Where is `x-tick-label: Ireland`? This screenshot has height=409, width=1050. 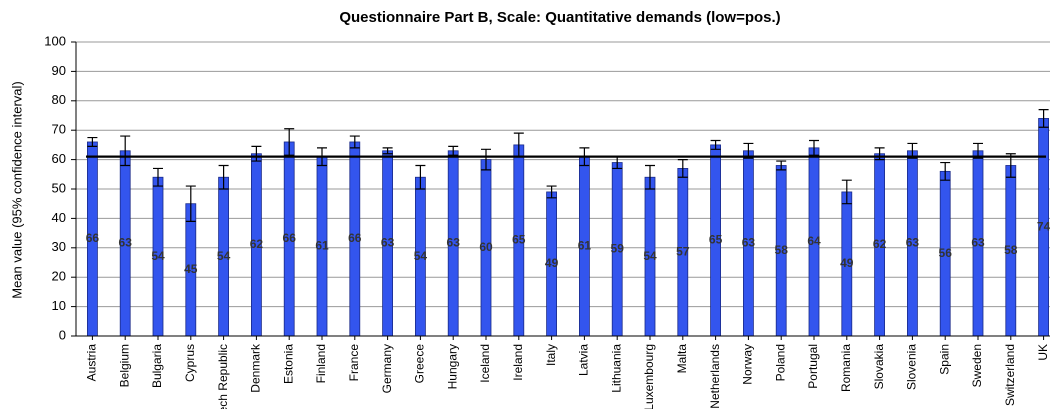
x-tick-label: Ireland is located at coordinates (518, 362).